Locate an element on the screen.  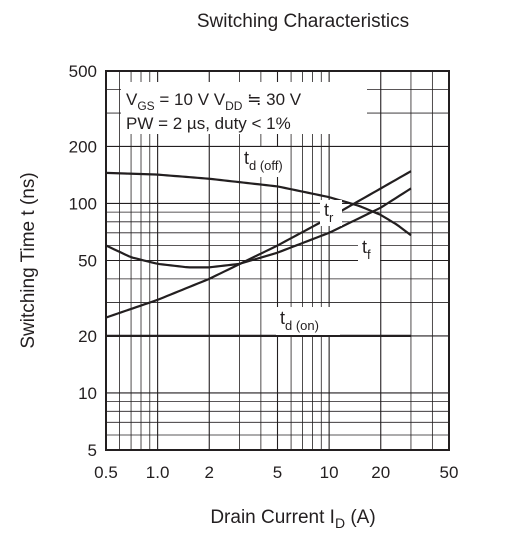
series-label: tf is located at coordinates (366, 249).